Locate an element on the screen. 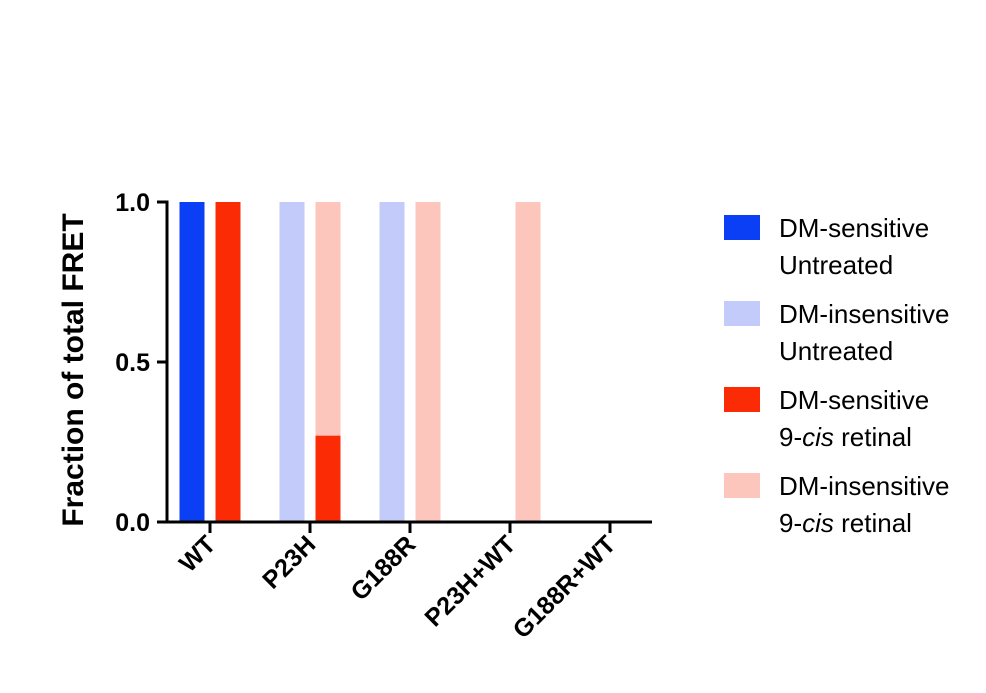 This screenshot has height=693, width=986. legend-swatch-dm-sensitive-untreated is located at coordinates (742, 227).